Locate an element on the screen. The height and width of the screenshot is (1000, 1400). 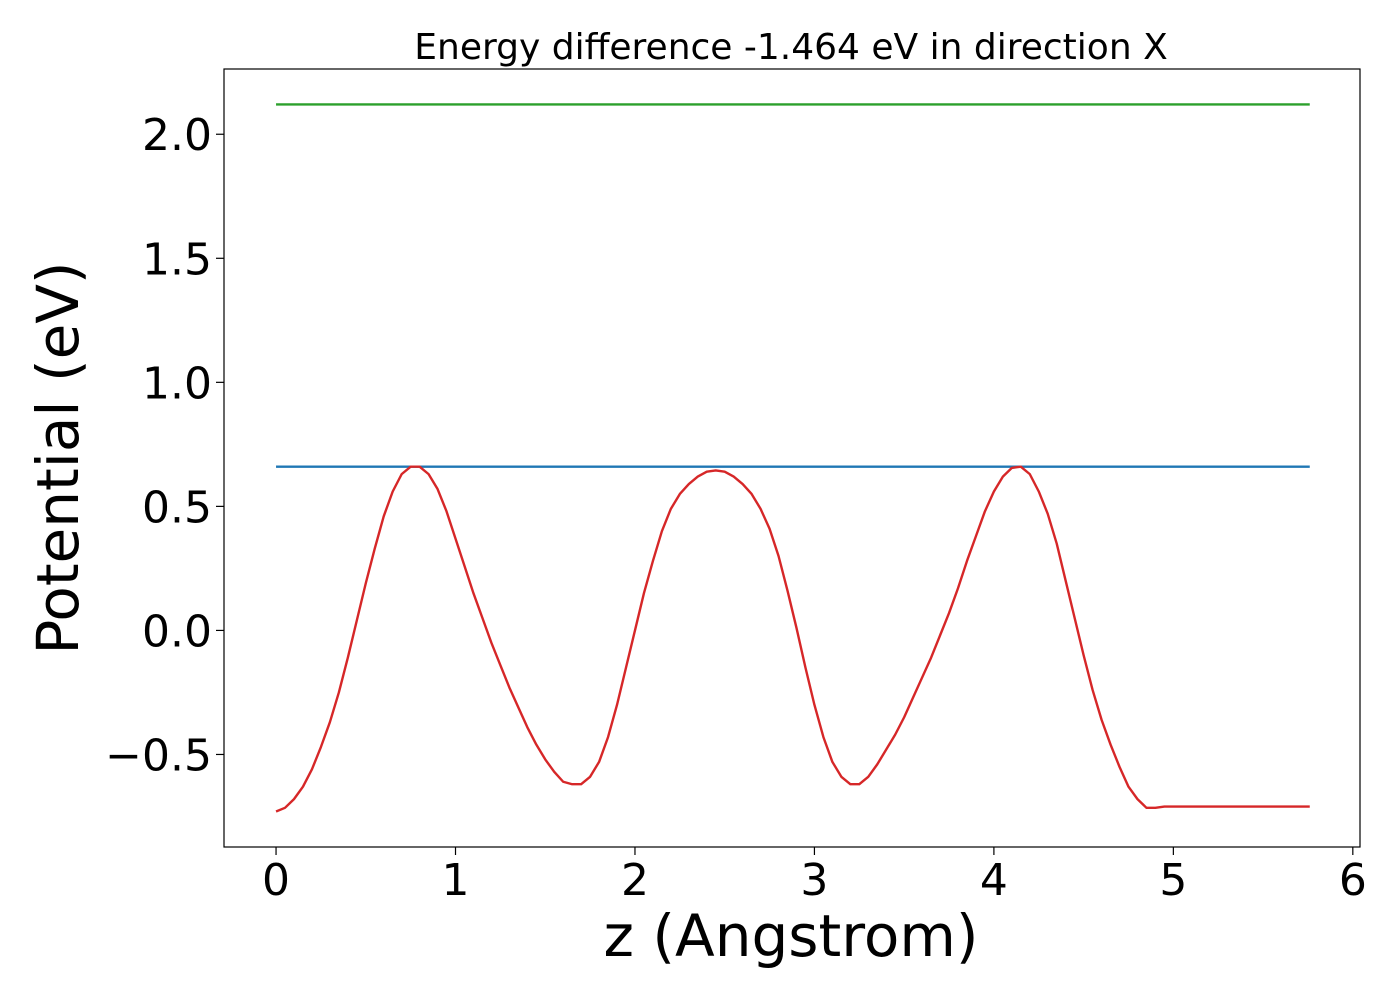
x-axis-ticks: 0 1 2 3 4 5 6 is located at coordinates (814, 876).